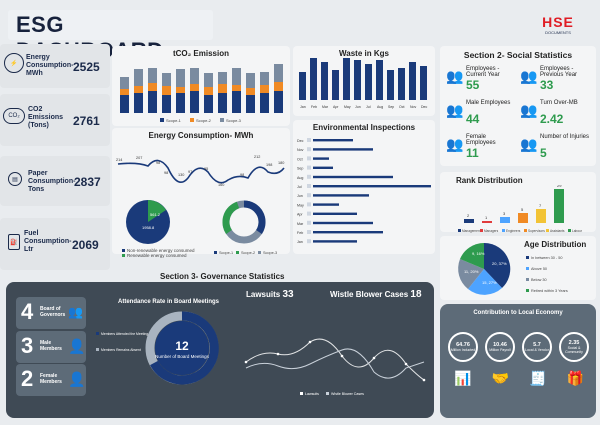 This screenshot has width=600, height=425. What do you see at coordinates (478, 113) in the screenshot?
I see `social-item: 👥 Male Employees 44` at bounding box center [478, 113].